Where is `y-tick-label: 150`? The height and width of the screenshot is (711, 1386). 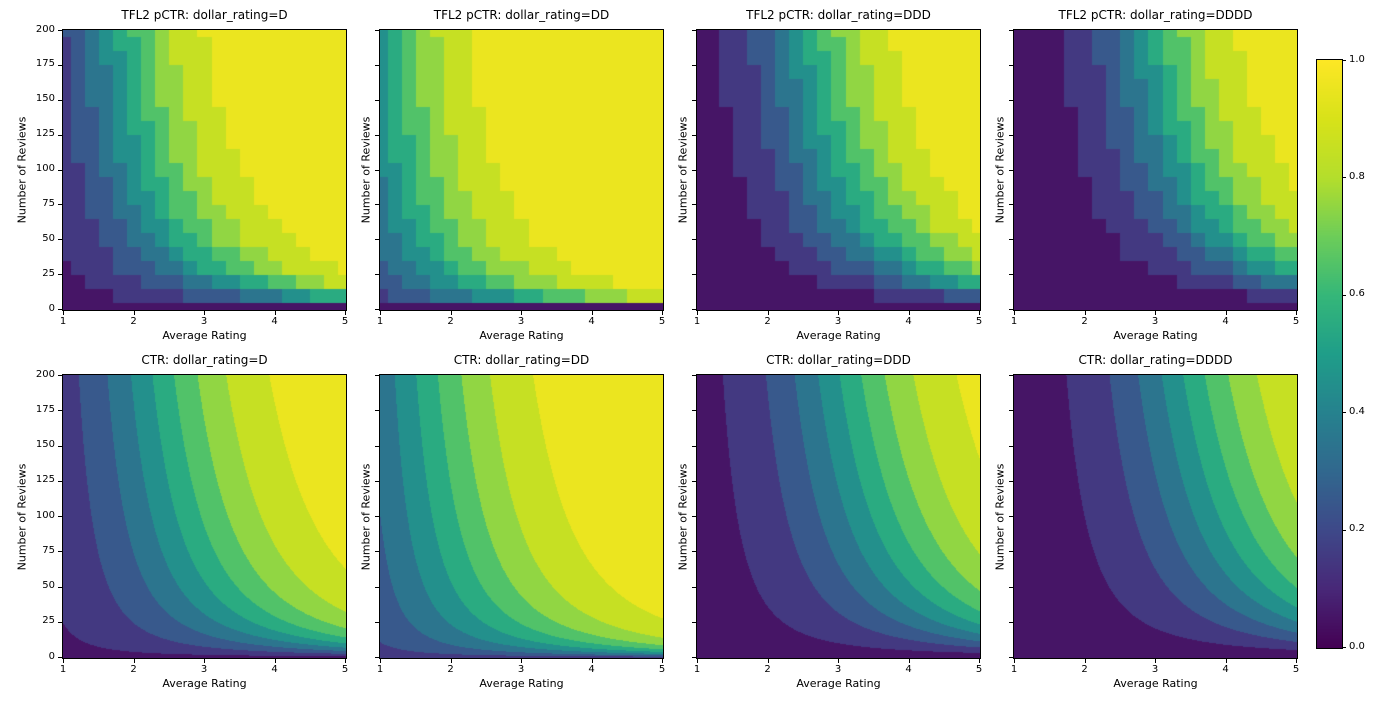
y-tick-label: 150 is located at coordinates (45, 444).